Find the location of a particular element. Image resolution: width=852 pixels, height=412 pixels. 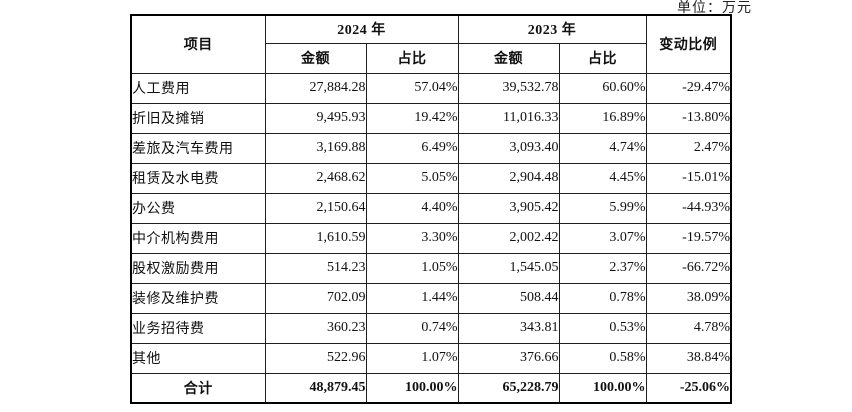

table-row: 其他 522.96 1.07% 376.66 0.58% 38.84% is located at coordinates (431, 358).